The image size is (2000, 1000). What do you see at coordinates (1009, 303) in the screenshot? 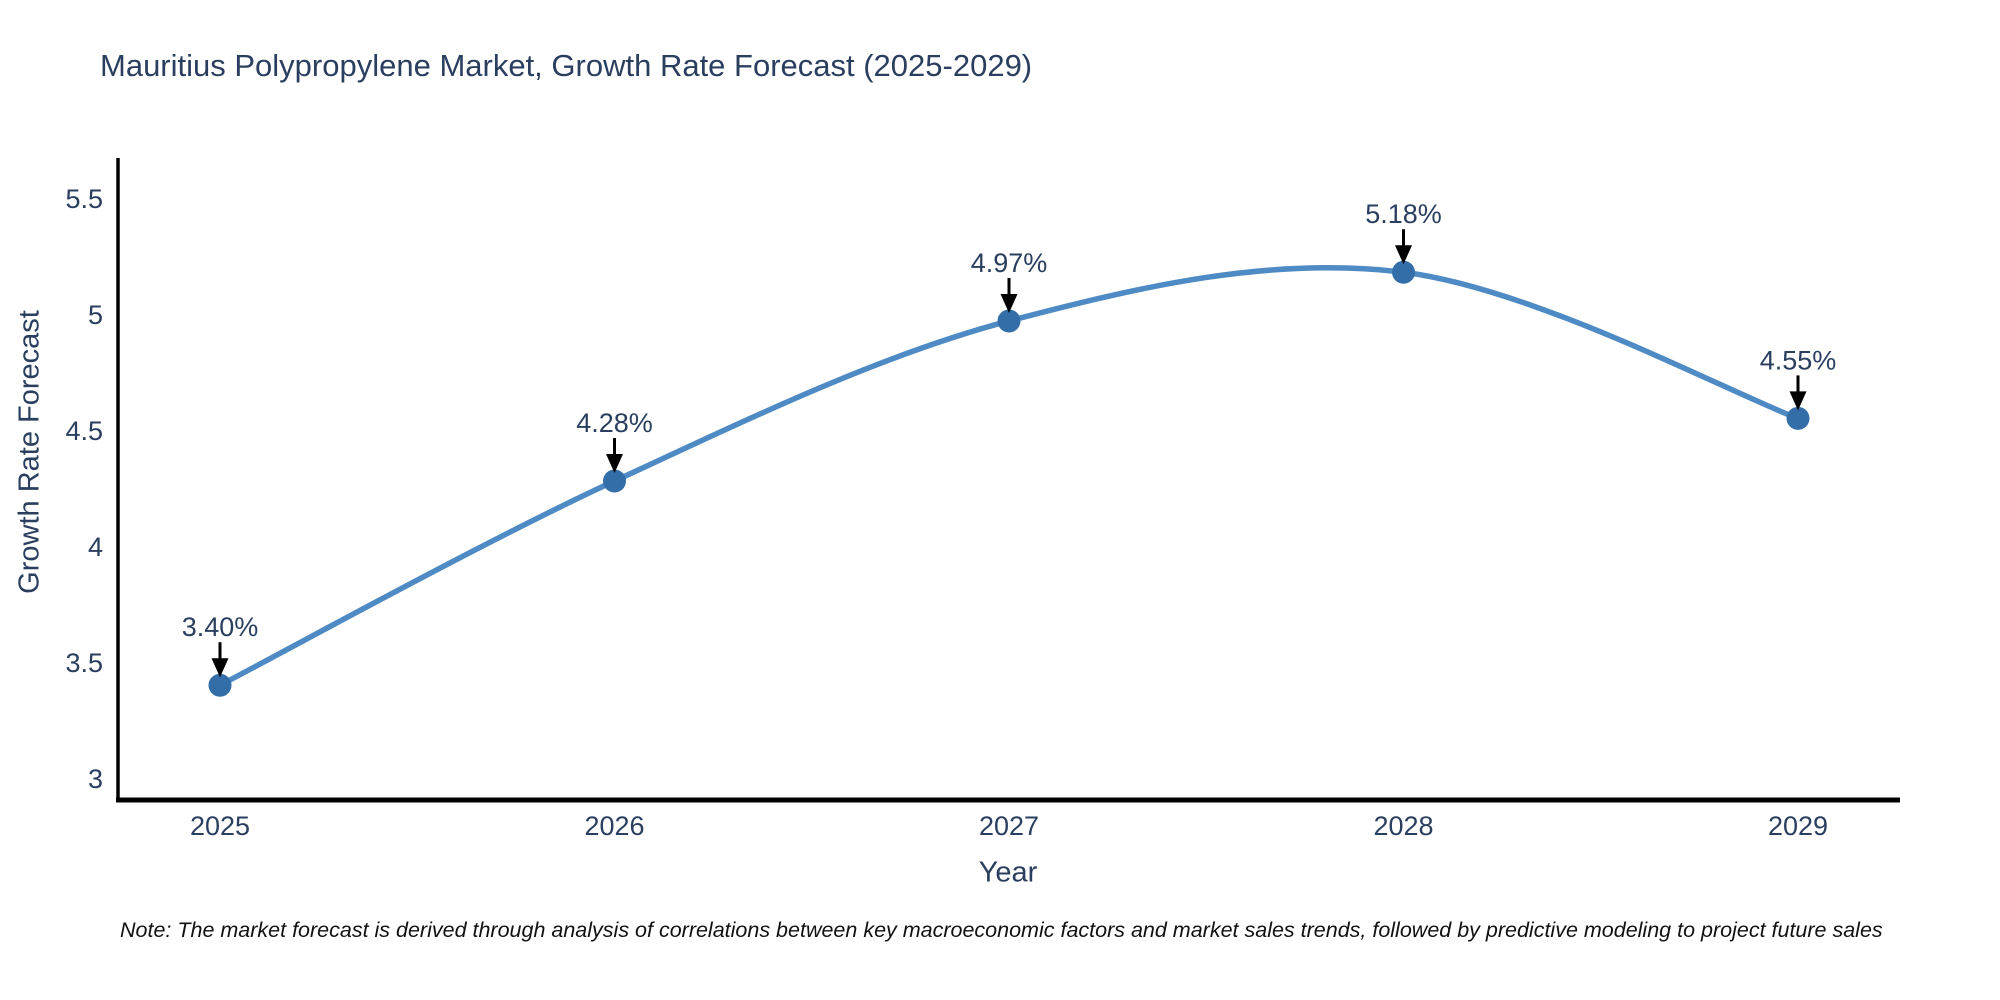
I see `annotation-arrowhead-2027` at bounding box center [1009, 303].